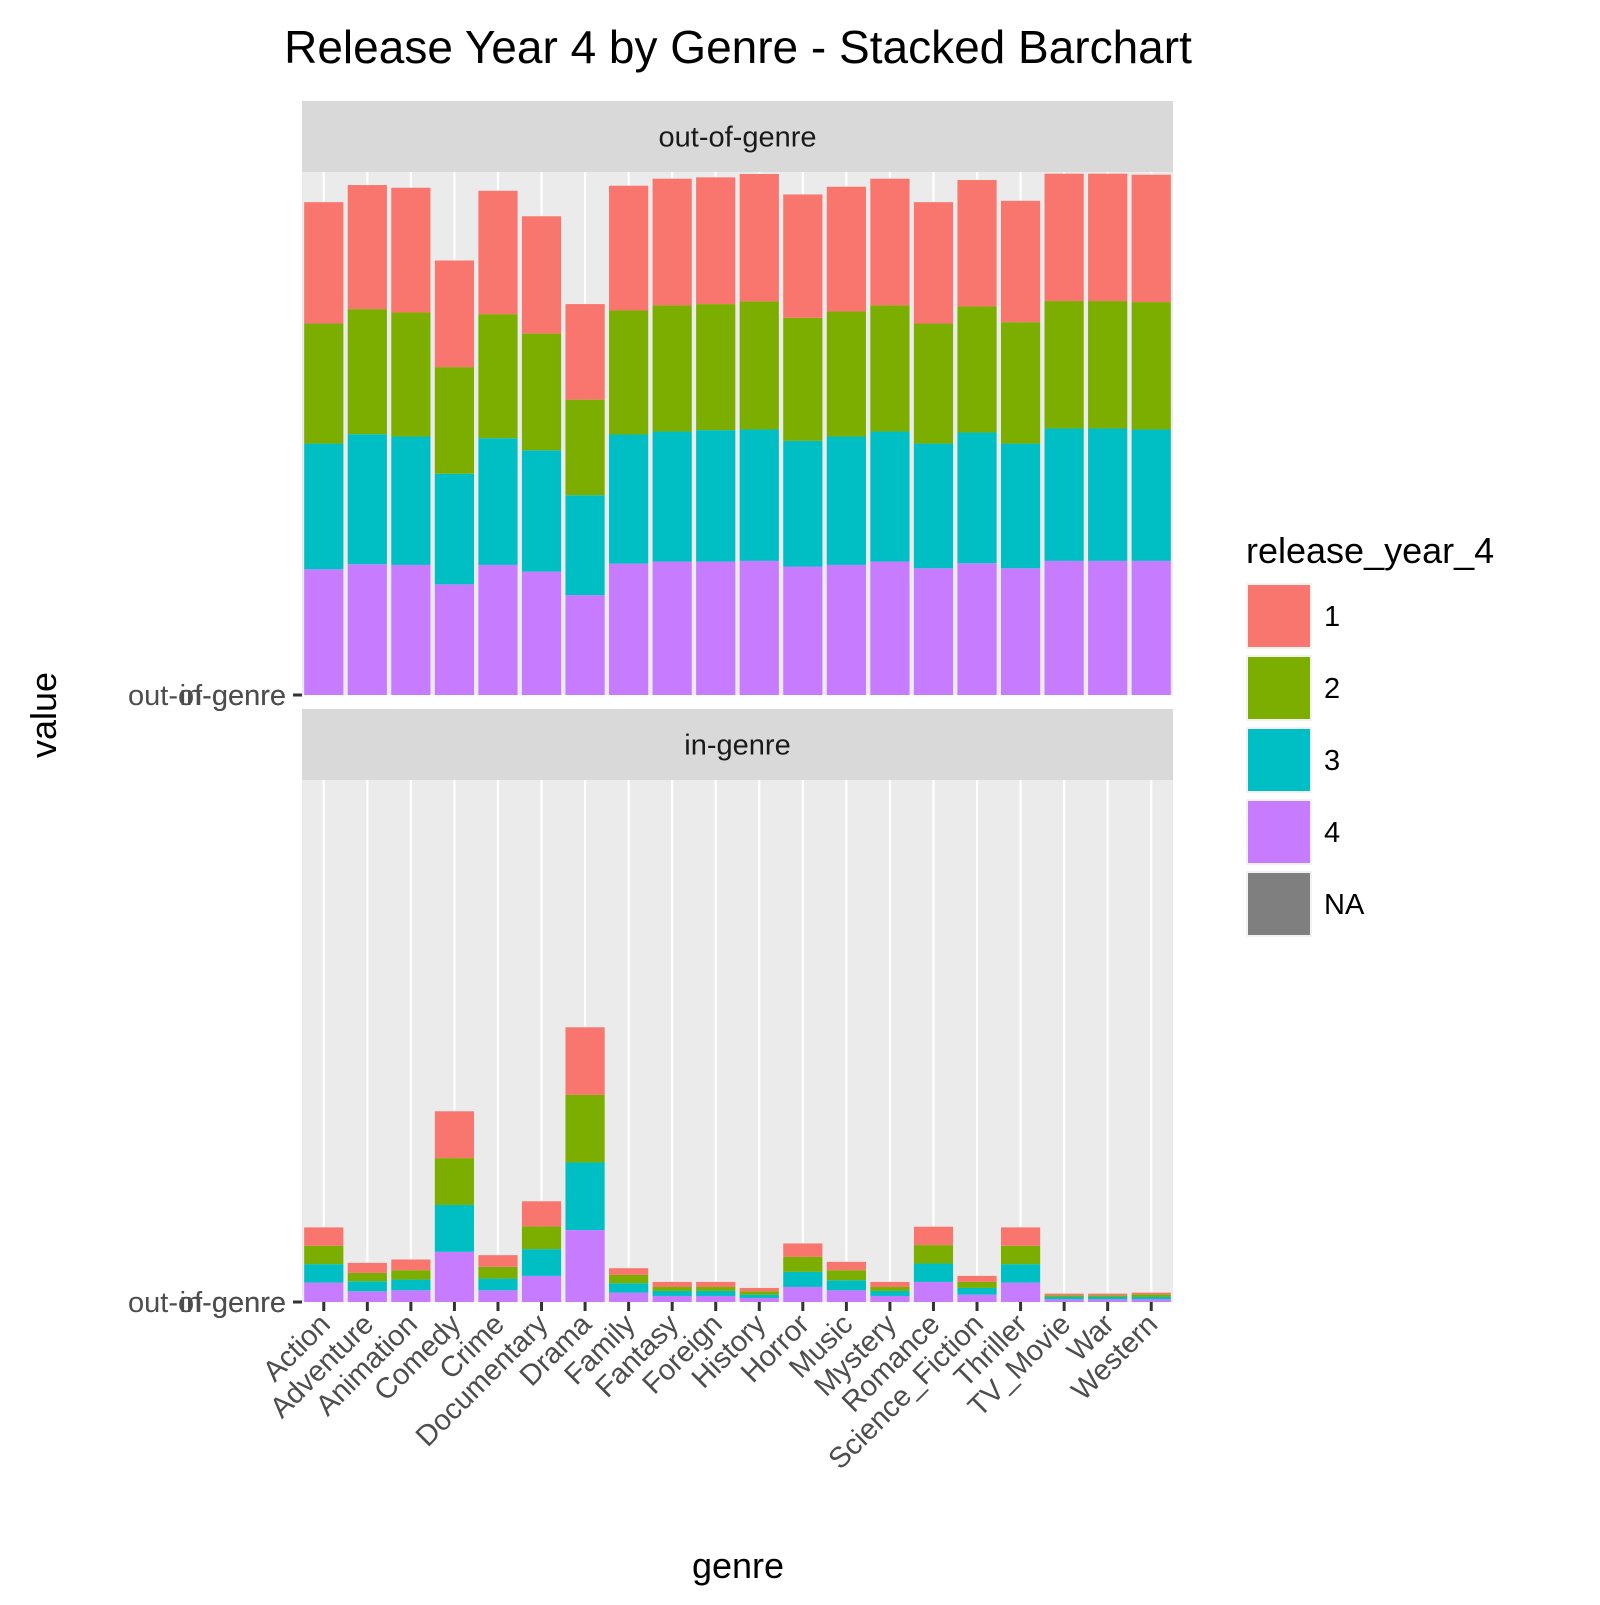 This screenshot has width=1600, height=1605. What do you see at coordinates (1279, 688) in the screenshot?
I see `legend-key` at bounding box center [1279, 688].